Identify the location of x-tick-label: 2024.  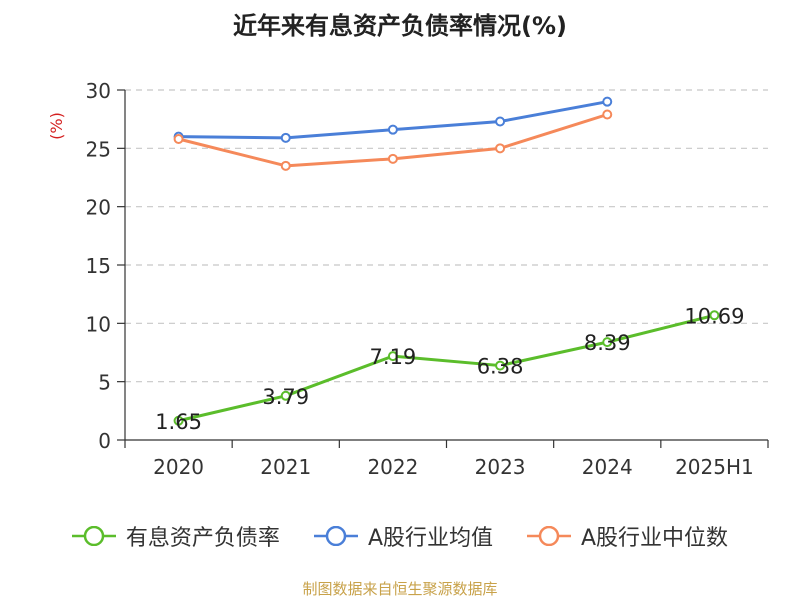
(607, 467).